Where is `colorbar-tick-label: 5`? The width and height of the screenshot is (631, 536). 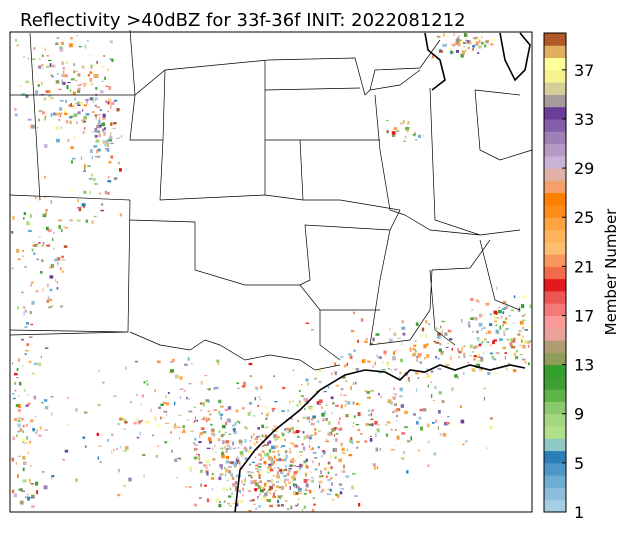
colorbar-tick-label: 5 is located at coordinates (579, 463).